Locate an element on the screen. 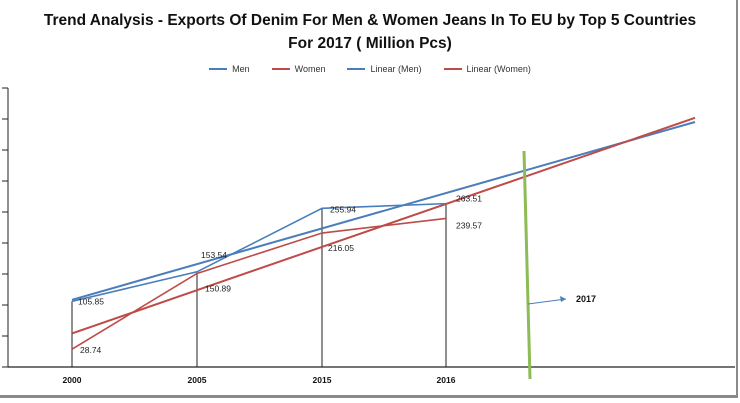 This screenshot has height=403, width=740. chart-subtitle: For 2017 ( Million Pcs) is located at coordinates (370, 43).